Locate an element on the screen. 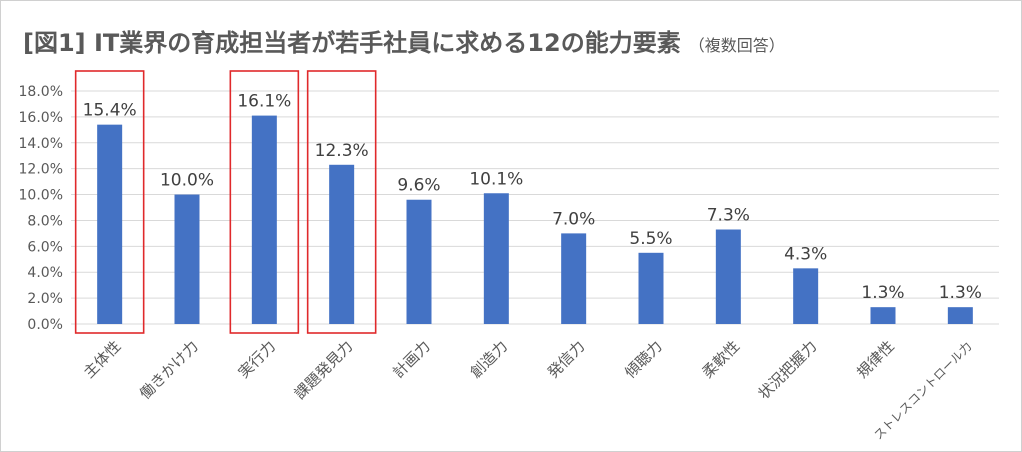  category-label-2: 実行力 is located at coordinates (257, 359).